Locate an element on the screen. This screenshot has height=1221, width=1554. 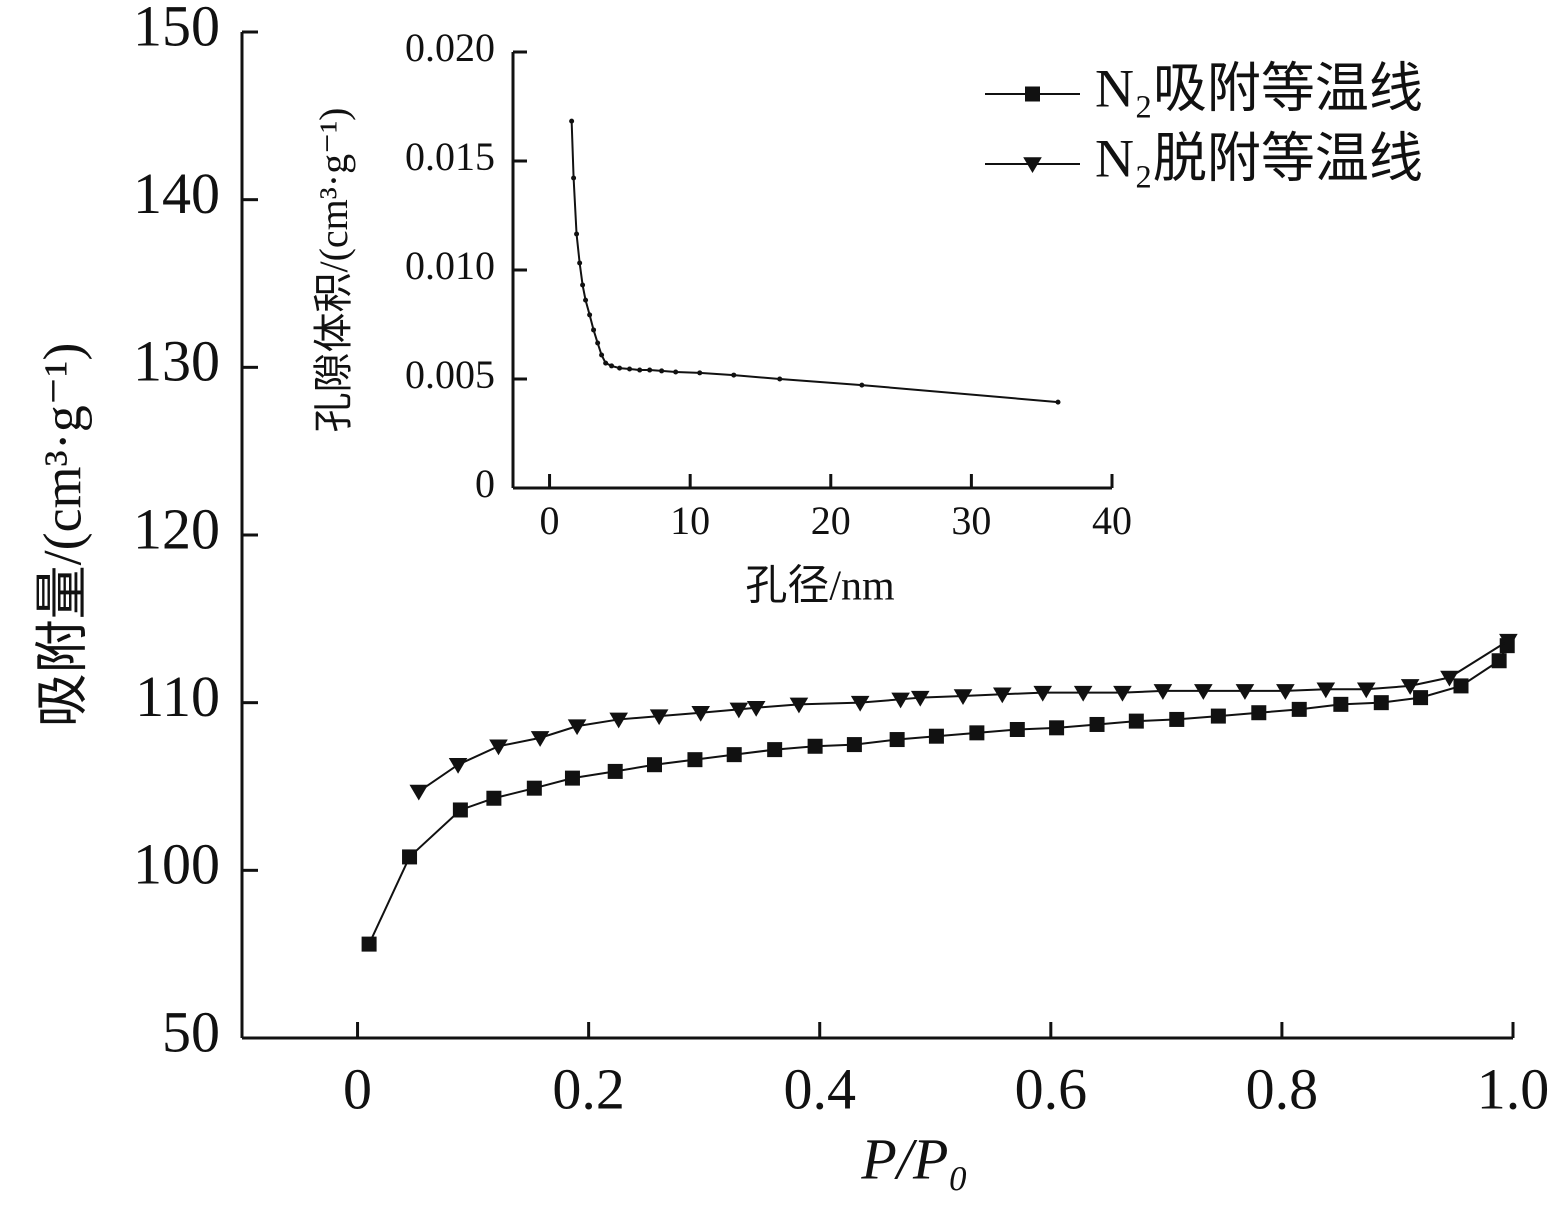
x-tick-label: 10 is located at coordinates (690, 520).